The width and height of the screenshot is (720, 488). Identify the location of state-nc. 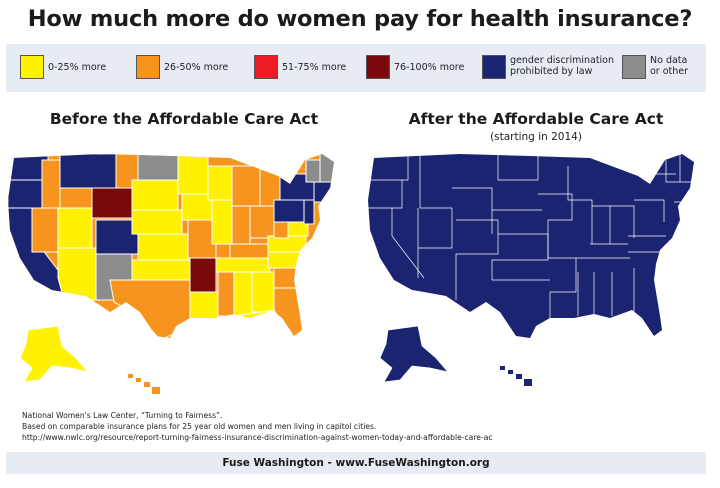
(288, 260).